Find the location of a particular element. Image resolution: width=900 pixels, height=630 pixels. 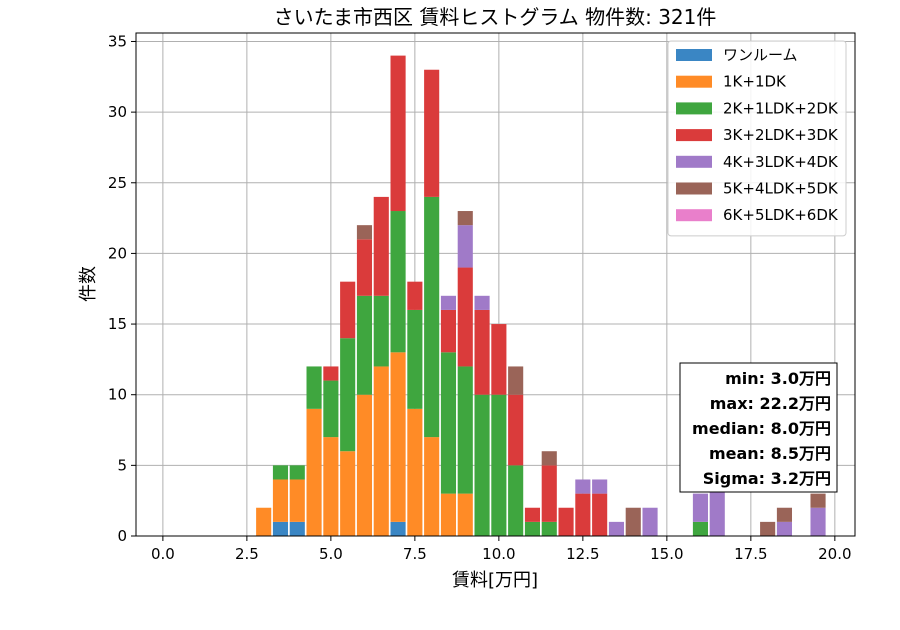

x-tick-label: 0.0 is located at coordinates (163, 554).